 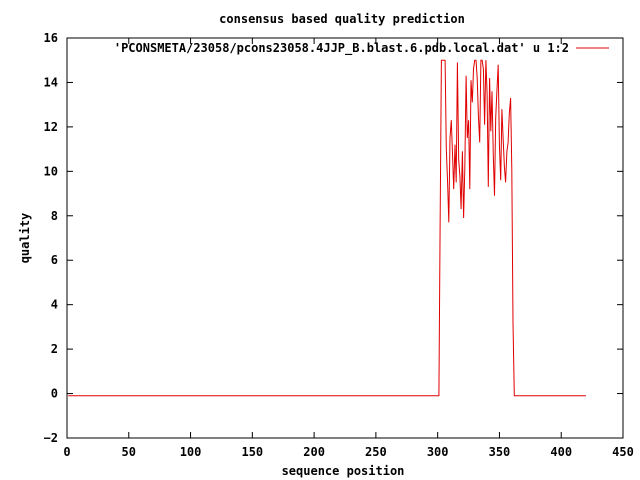 What do you see at coordinates (66, 452) in the screenshot?
I see `x-tick-label: 0` at bounding box center [66, 452].